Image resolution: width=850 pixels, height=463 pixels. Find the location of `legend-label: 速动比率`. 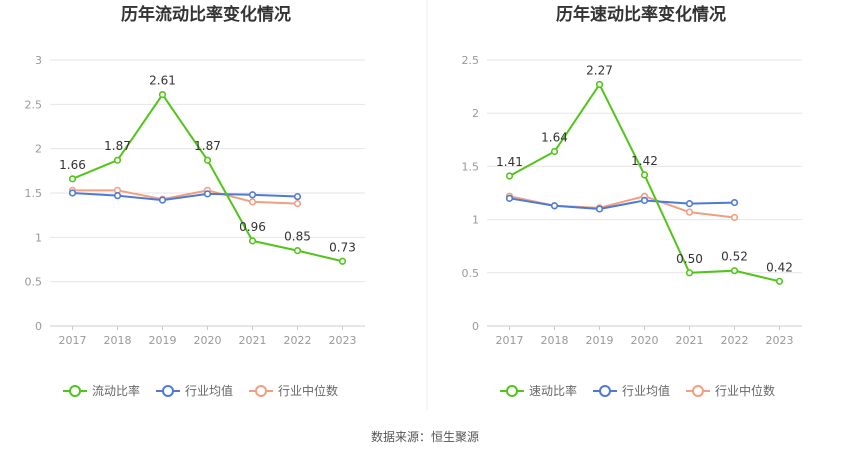

legend-label: 速动比率 is located at coordinates (553, 390).